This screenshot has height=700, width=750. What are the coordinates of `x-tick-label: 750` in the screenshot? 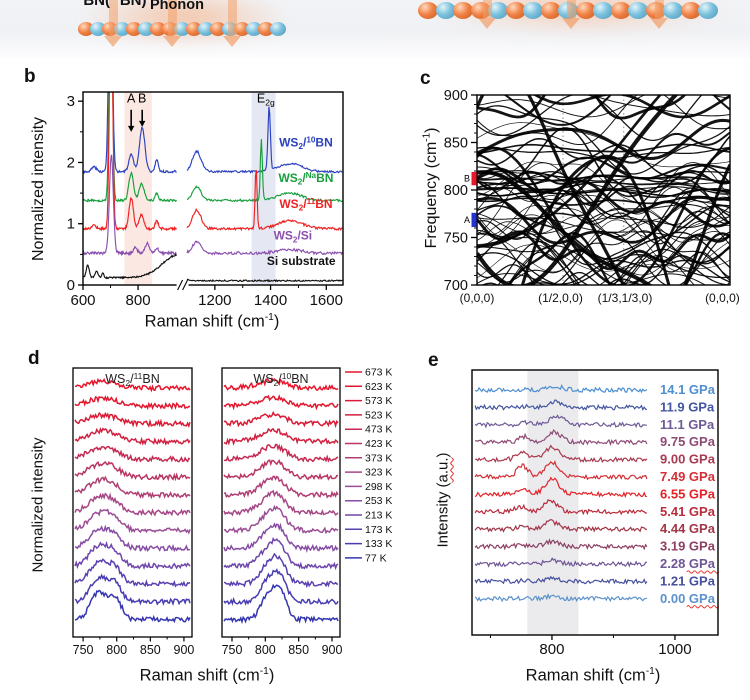 It's located at (83, 650).